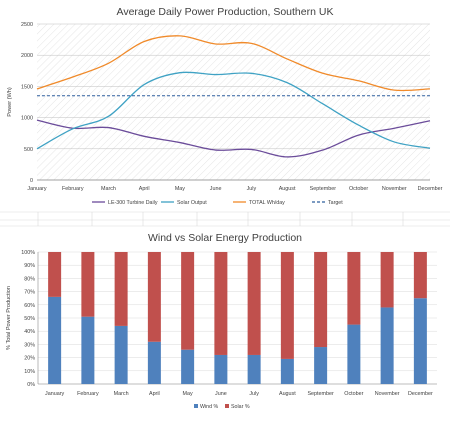  I want to click on legend-swatch-solar, so click(227, 406).